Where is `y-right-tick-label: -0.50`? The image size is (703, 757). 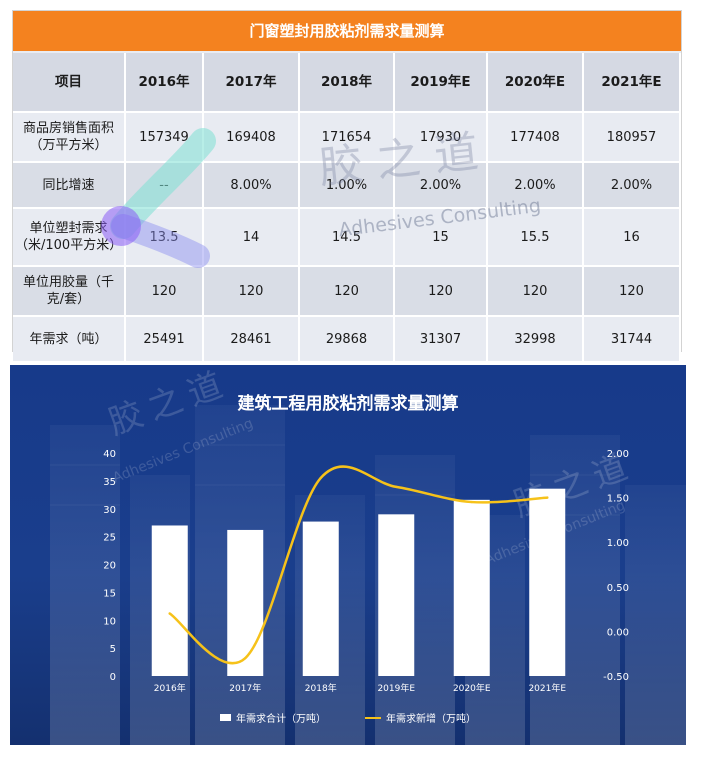 y-right-tick-label: -0.50 is located at coordinates (616, 677).